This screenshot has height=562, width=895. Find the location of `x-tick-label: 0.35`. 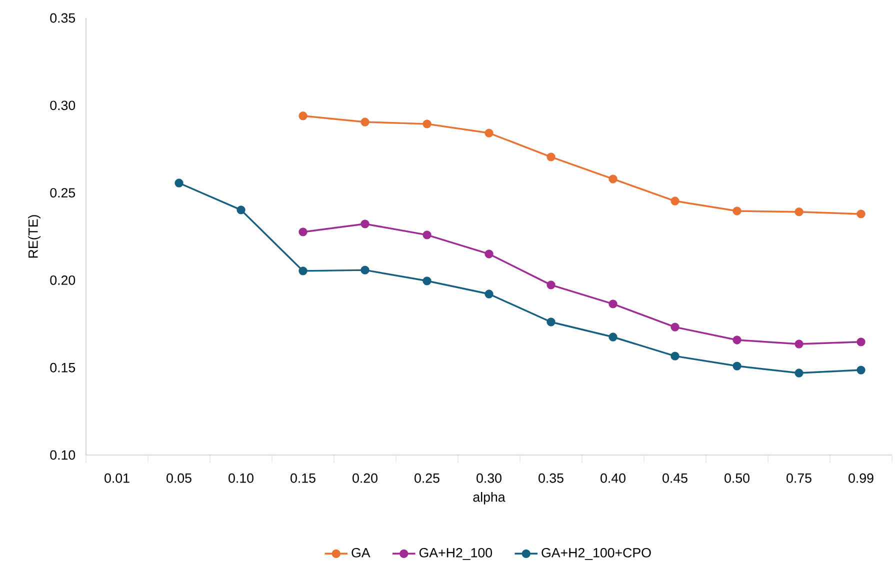

x-tick-label: 0.35 is located at coordinates (551, 478).